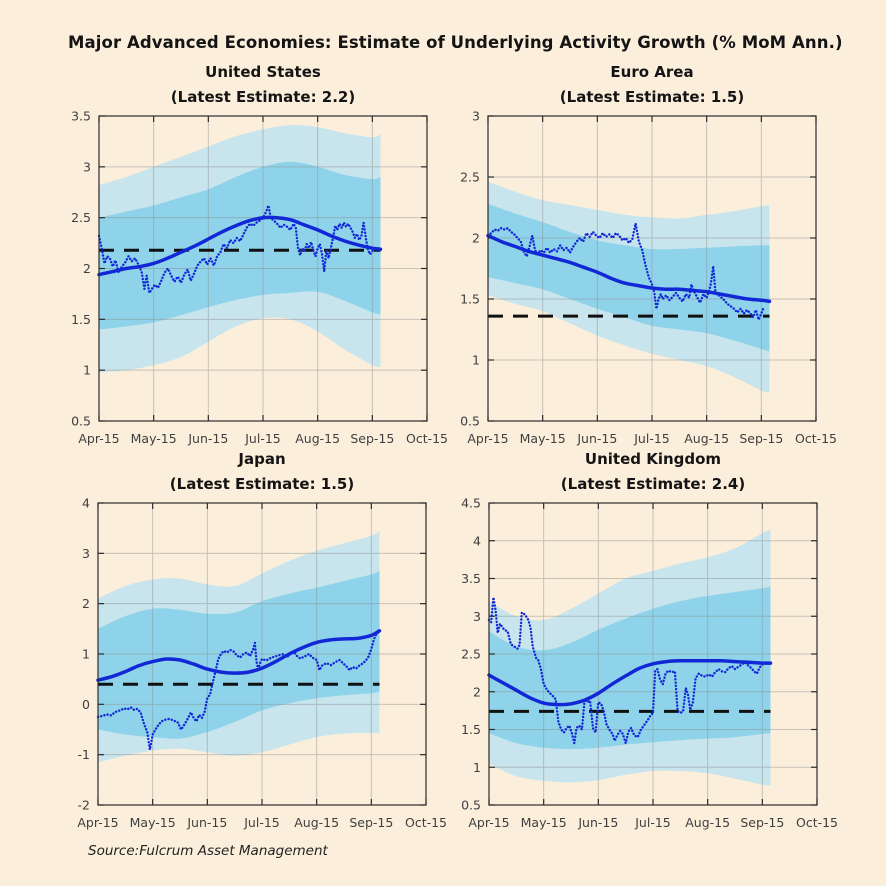  I want to click on panel-title-japan: Japan, so click(262, 459).